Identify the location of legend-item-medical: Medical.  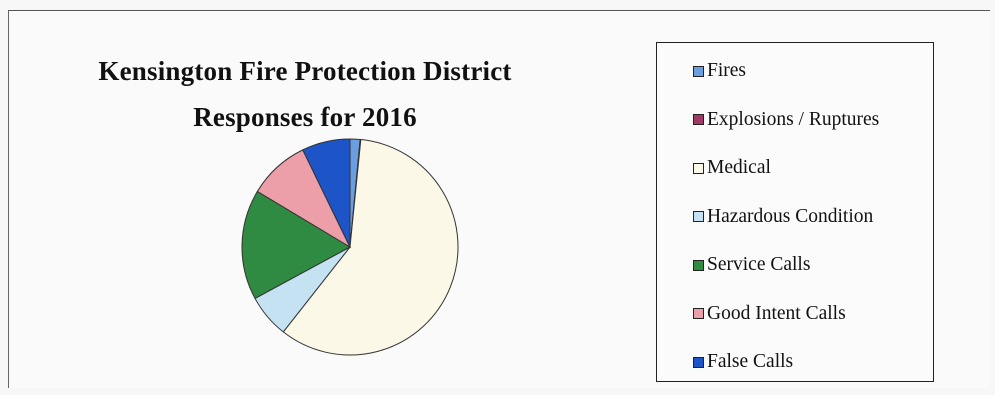
(732, 168).